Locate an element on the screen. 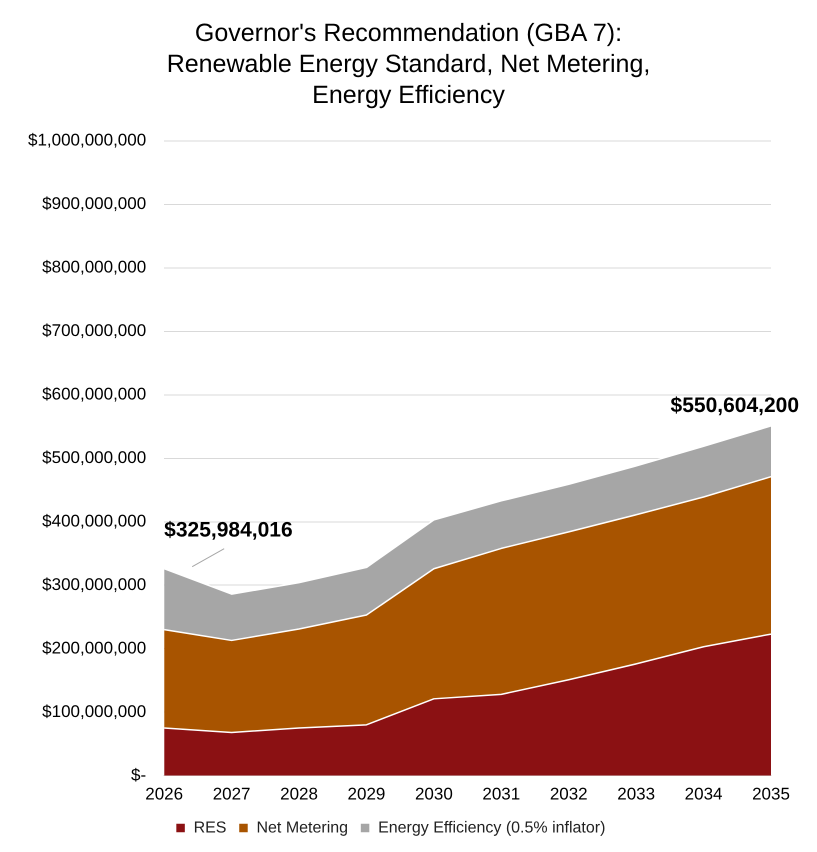 The width and height of the screenshot is (817, 852). x-tick-label: 2031 is located at coordinates (501, 794).